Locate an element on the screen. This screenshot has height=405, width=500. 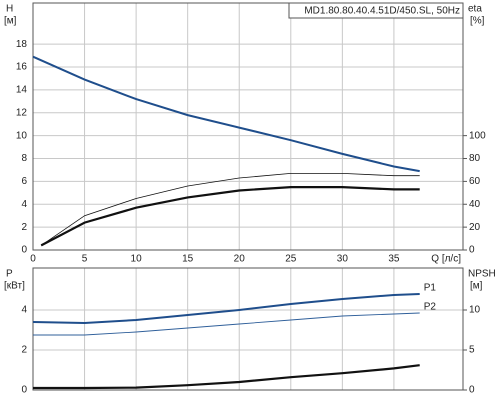
x-tick-label: 25 is located at coordinates (291, 259).